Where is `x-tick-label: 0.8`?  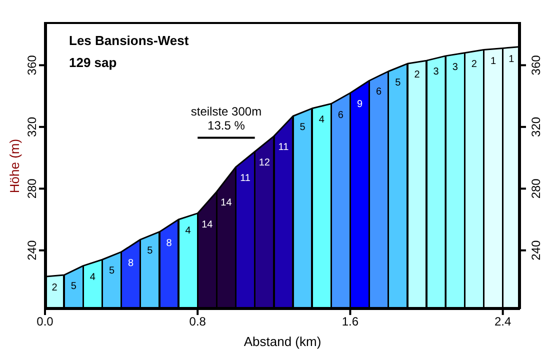 x-tick-label: 0.8 is located at coordinates (197, 321).